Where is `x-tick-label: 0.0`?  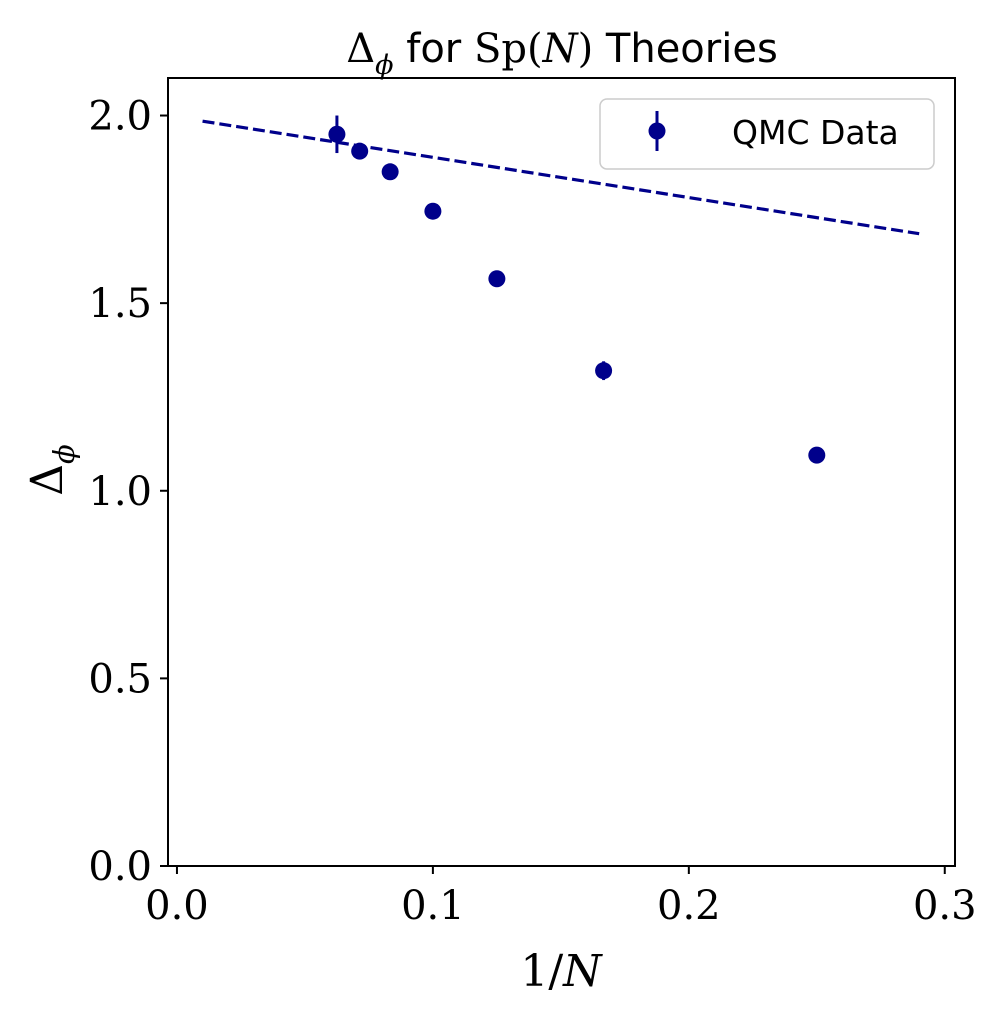
x-tick-label: 0.0 is located at coordinates (177, 906).